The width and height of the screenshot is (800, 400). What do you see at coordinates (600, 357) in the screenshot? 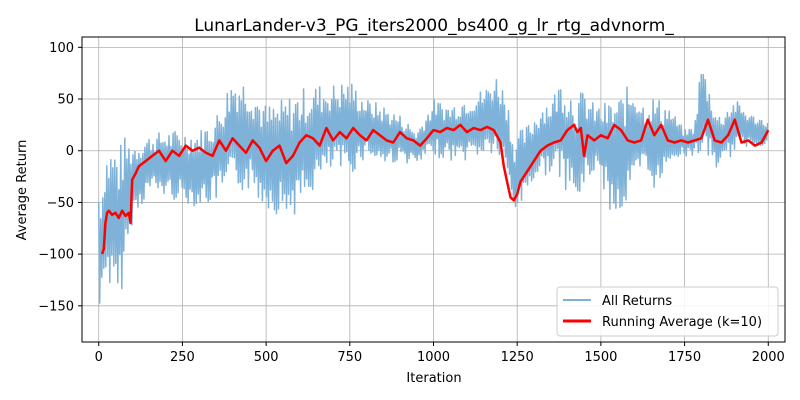
I see `x-tick-label: 1500` at bounding box center [600, 357].